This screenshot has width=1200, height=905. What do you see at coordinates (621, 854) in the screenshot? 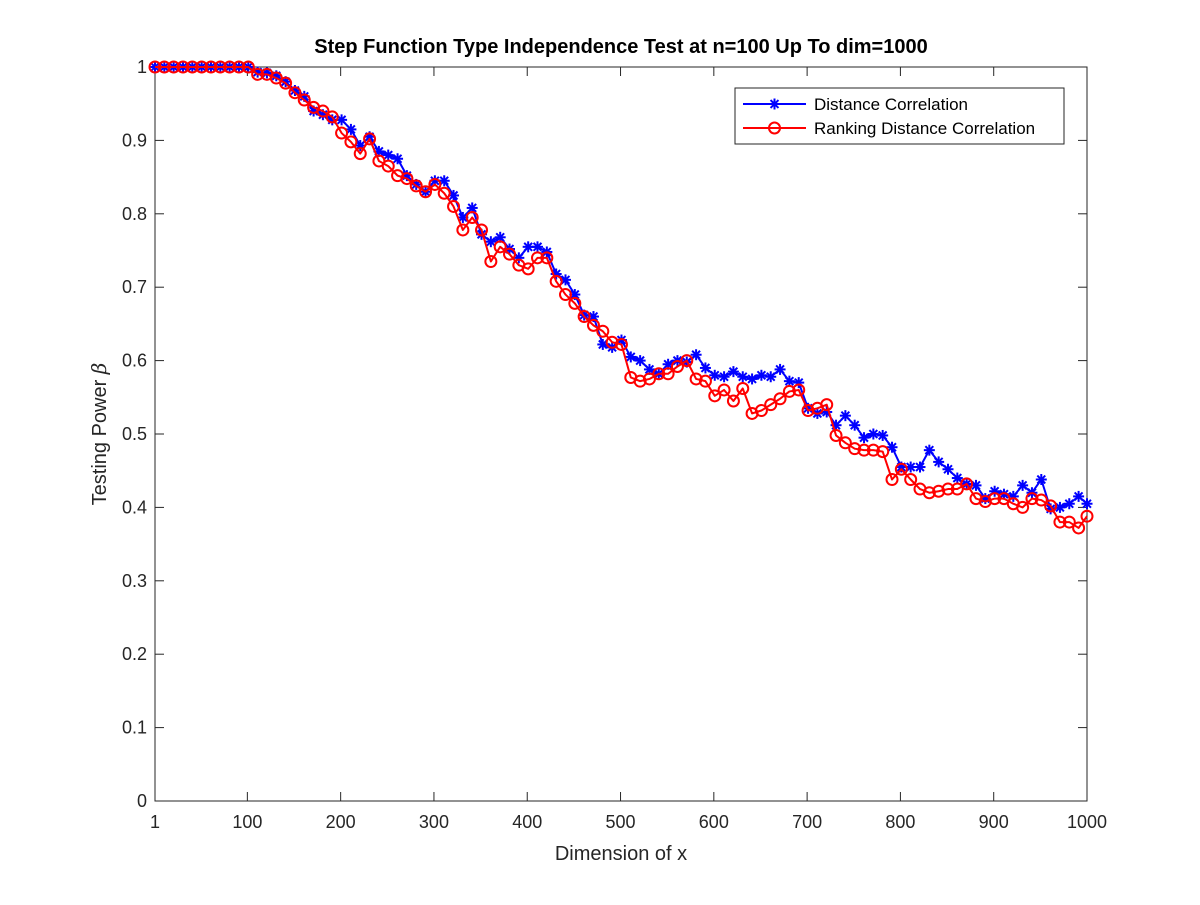
I see `x-axis-title: Dimension of x` at bounding box center [621, 854].